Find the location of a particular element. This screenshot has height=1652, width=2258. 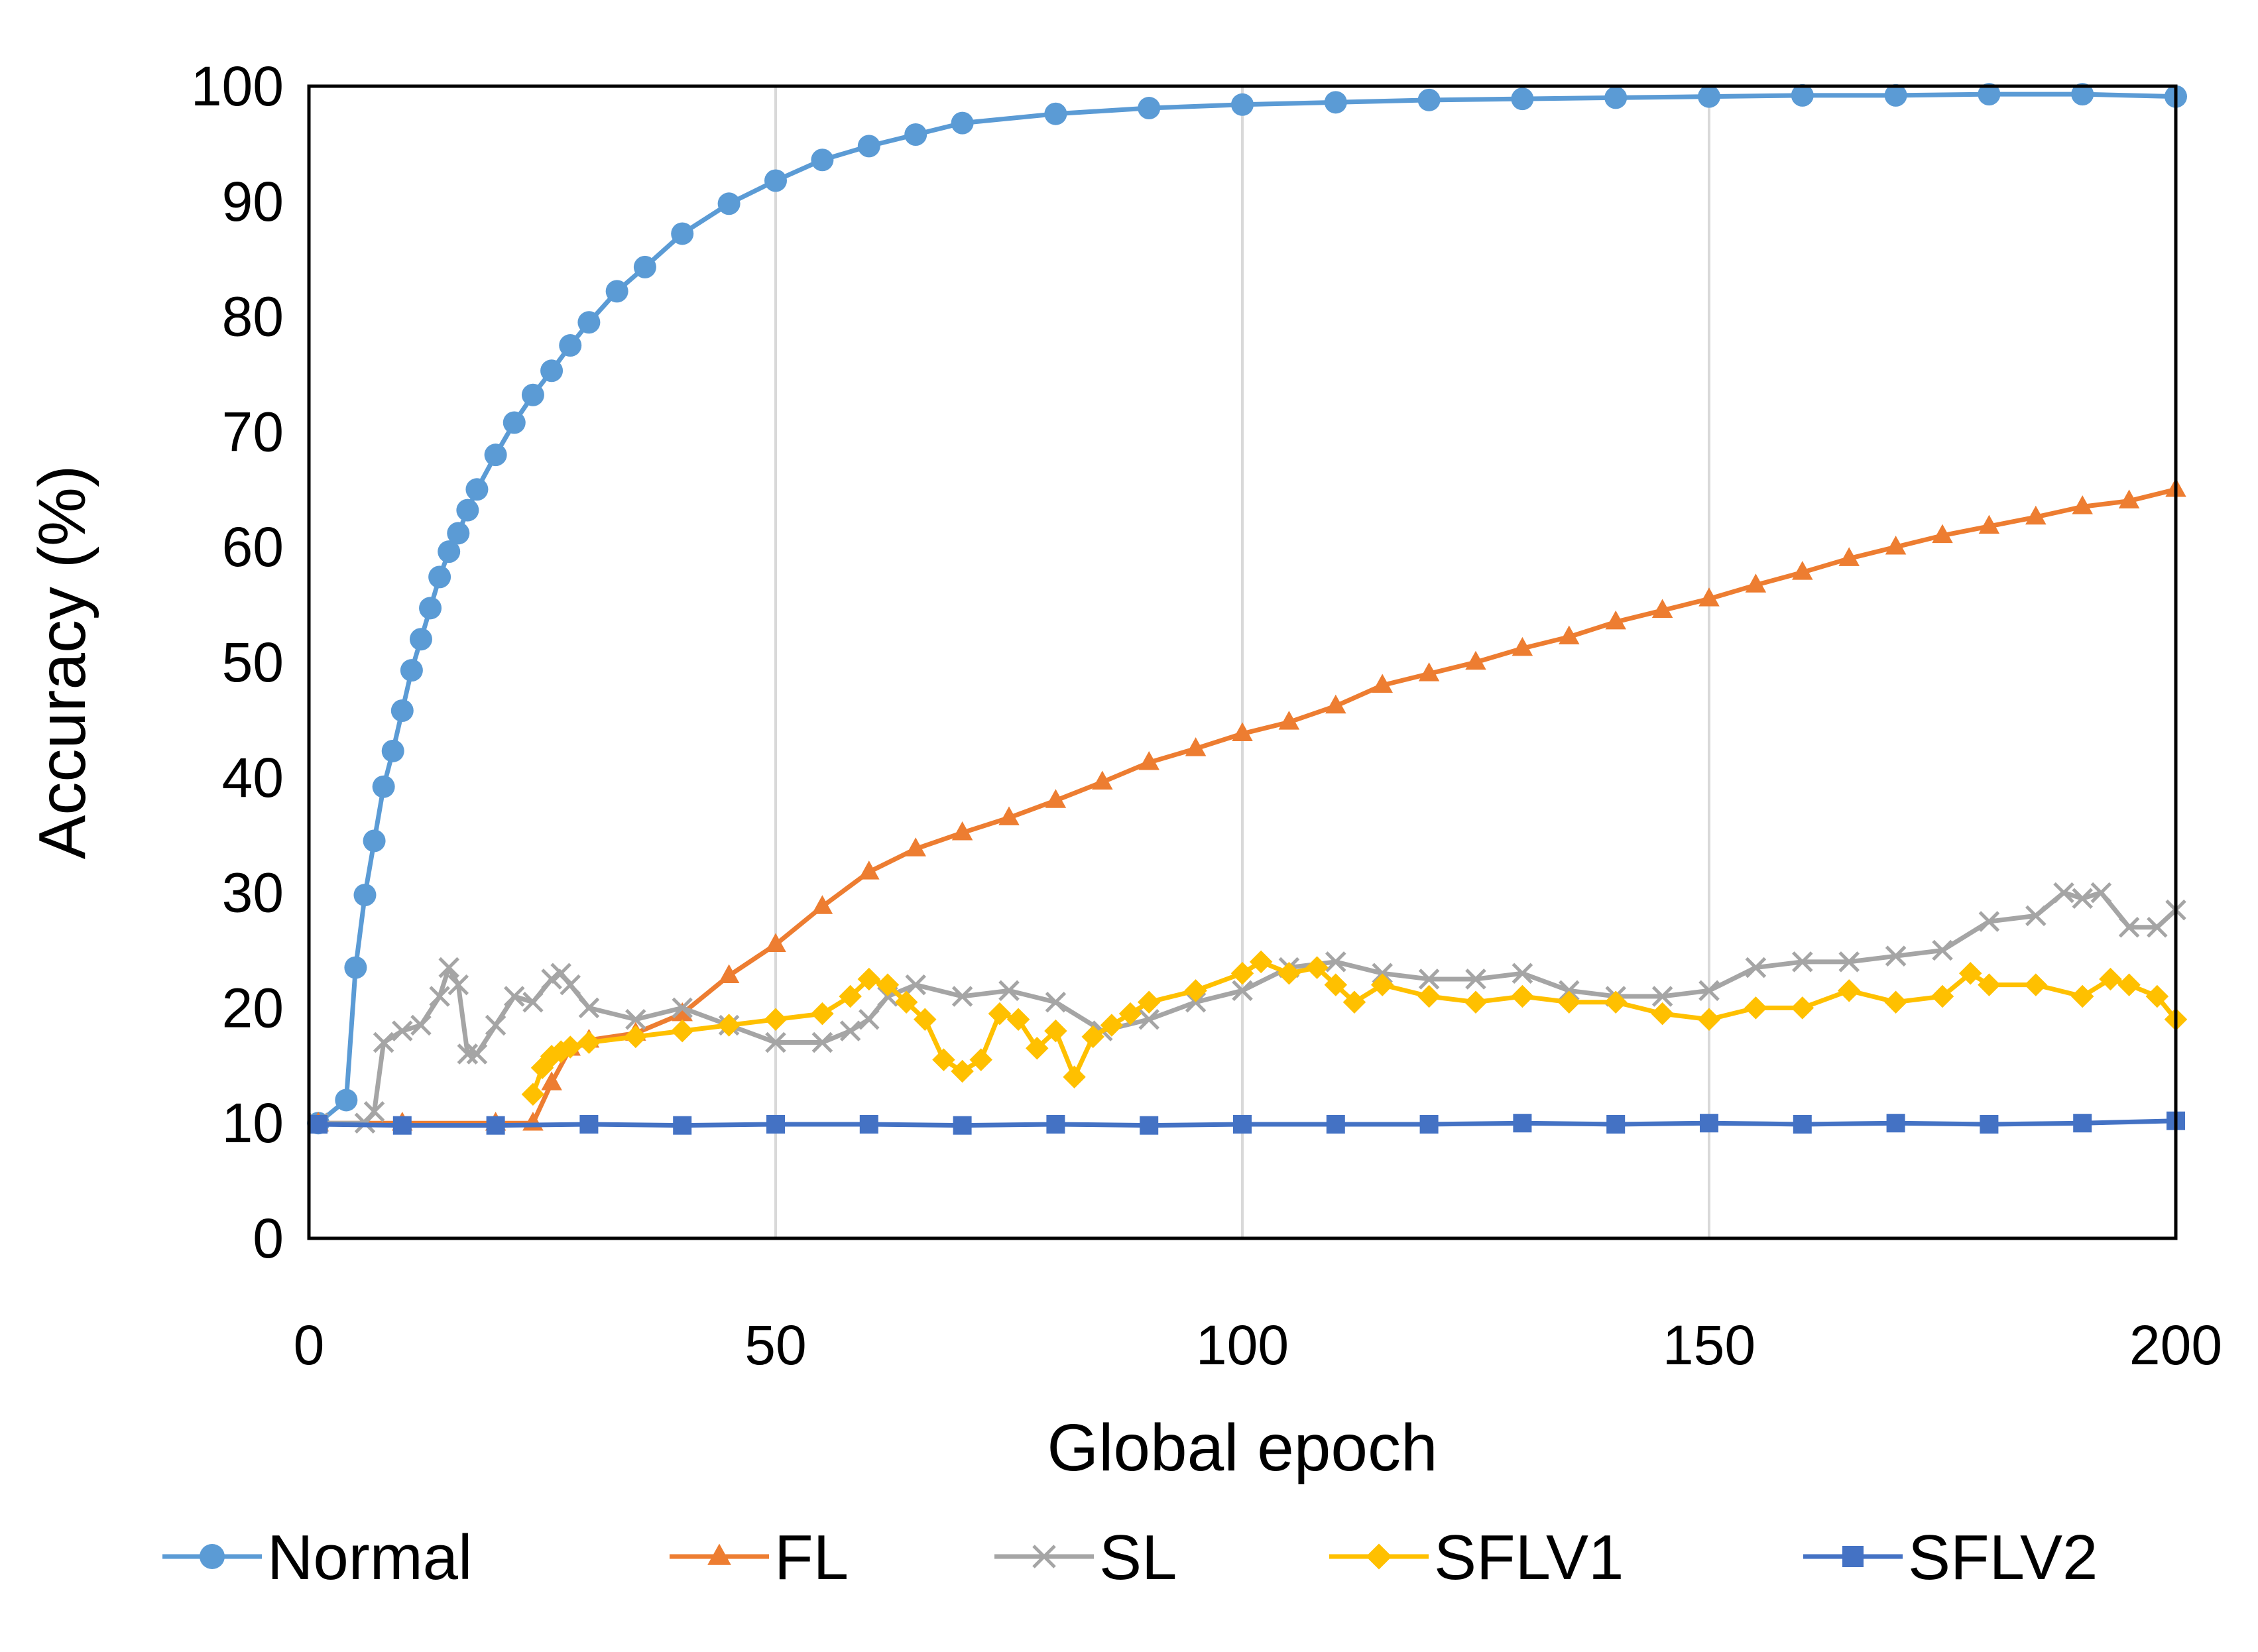

legend: Normal FL SL SFLV1 SFLV2 is located at coordinates (1130, 1557).